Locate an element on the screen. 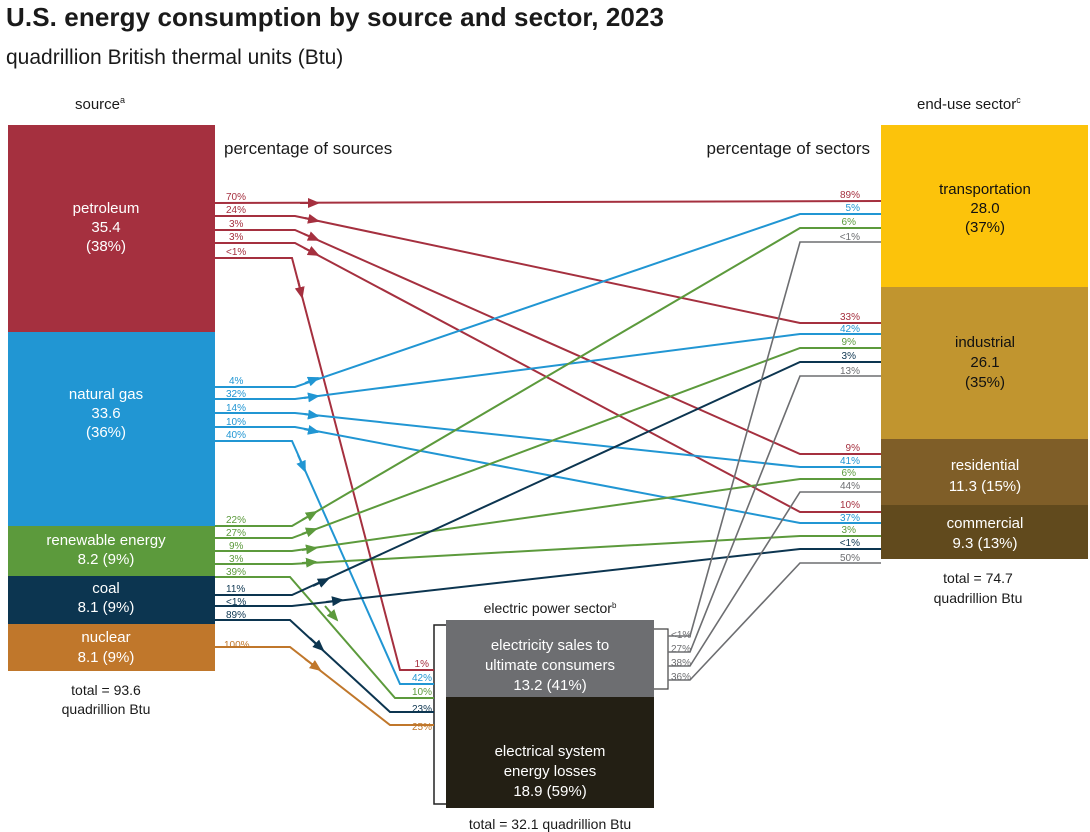  source-nodes is located at coordinates (111, 398).